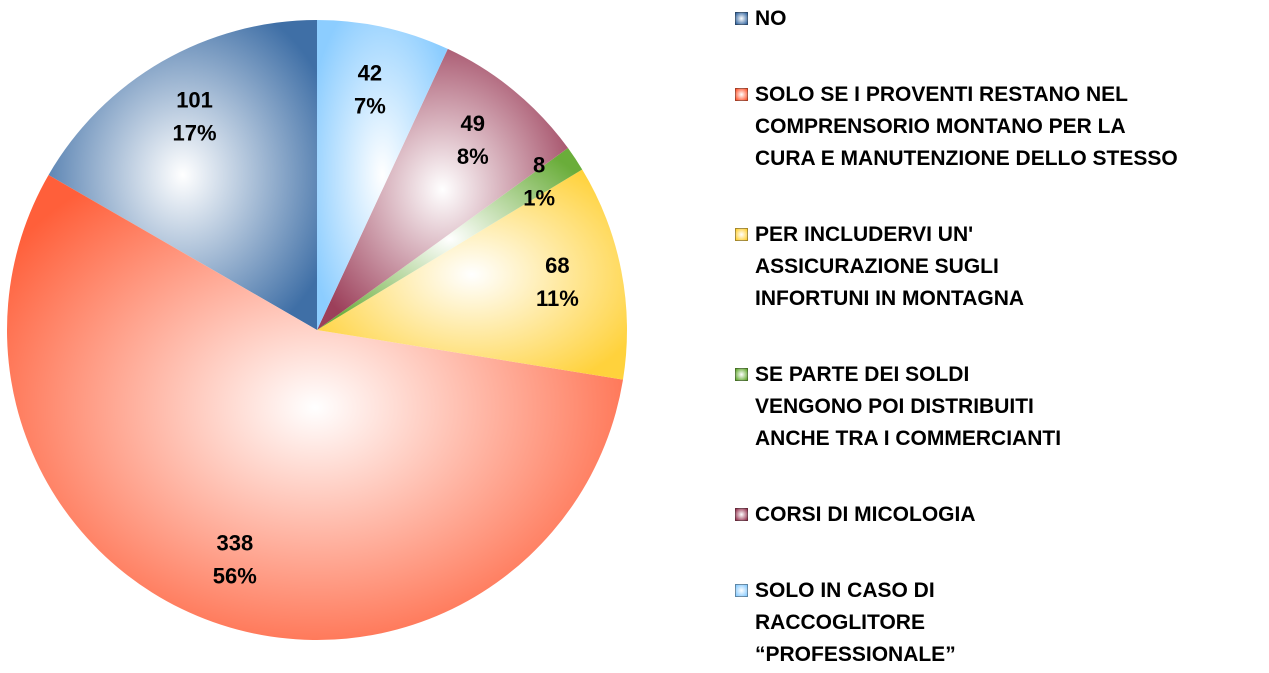 The width and height of the screenshot is (1269, 673). Describe the element at coordinates (473, 123) in the screenshot. I see `value-label: 49` at that location.